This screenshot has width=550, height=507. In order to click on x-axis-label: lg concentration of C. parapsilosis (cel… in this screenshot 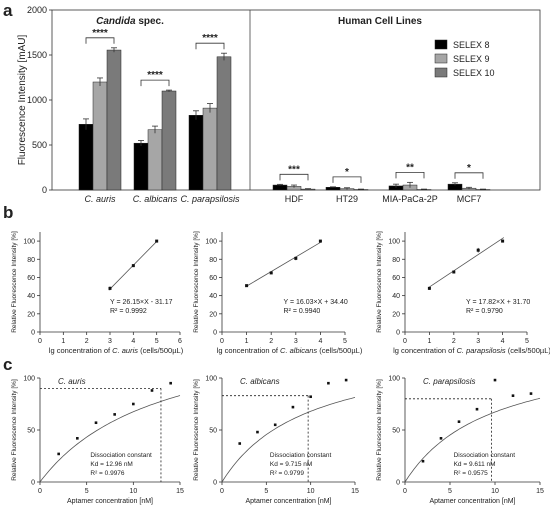, I will do `click(471, 350)`.